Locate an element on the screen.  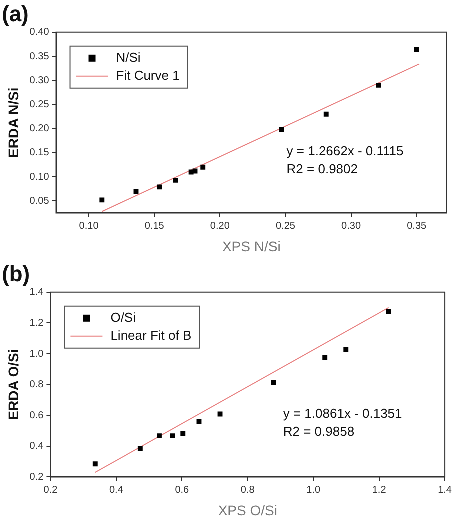
y-tick-label: 0.40 is located at coordinates (40, 32).